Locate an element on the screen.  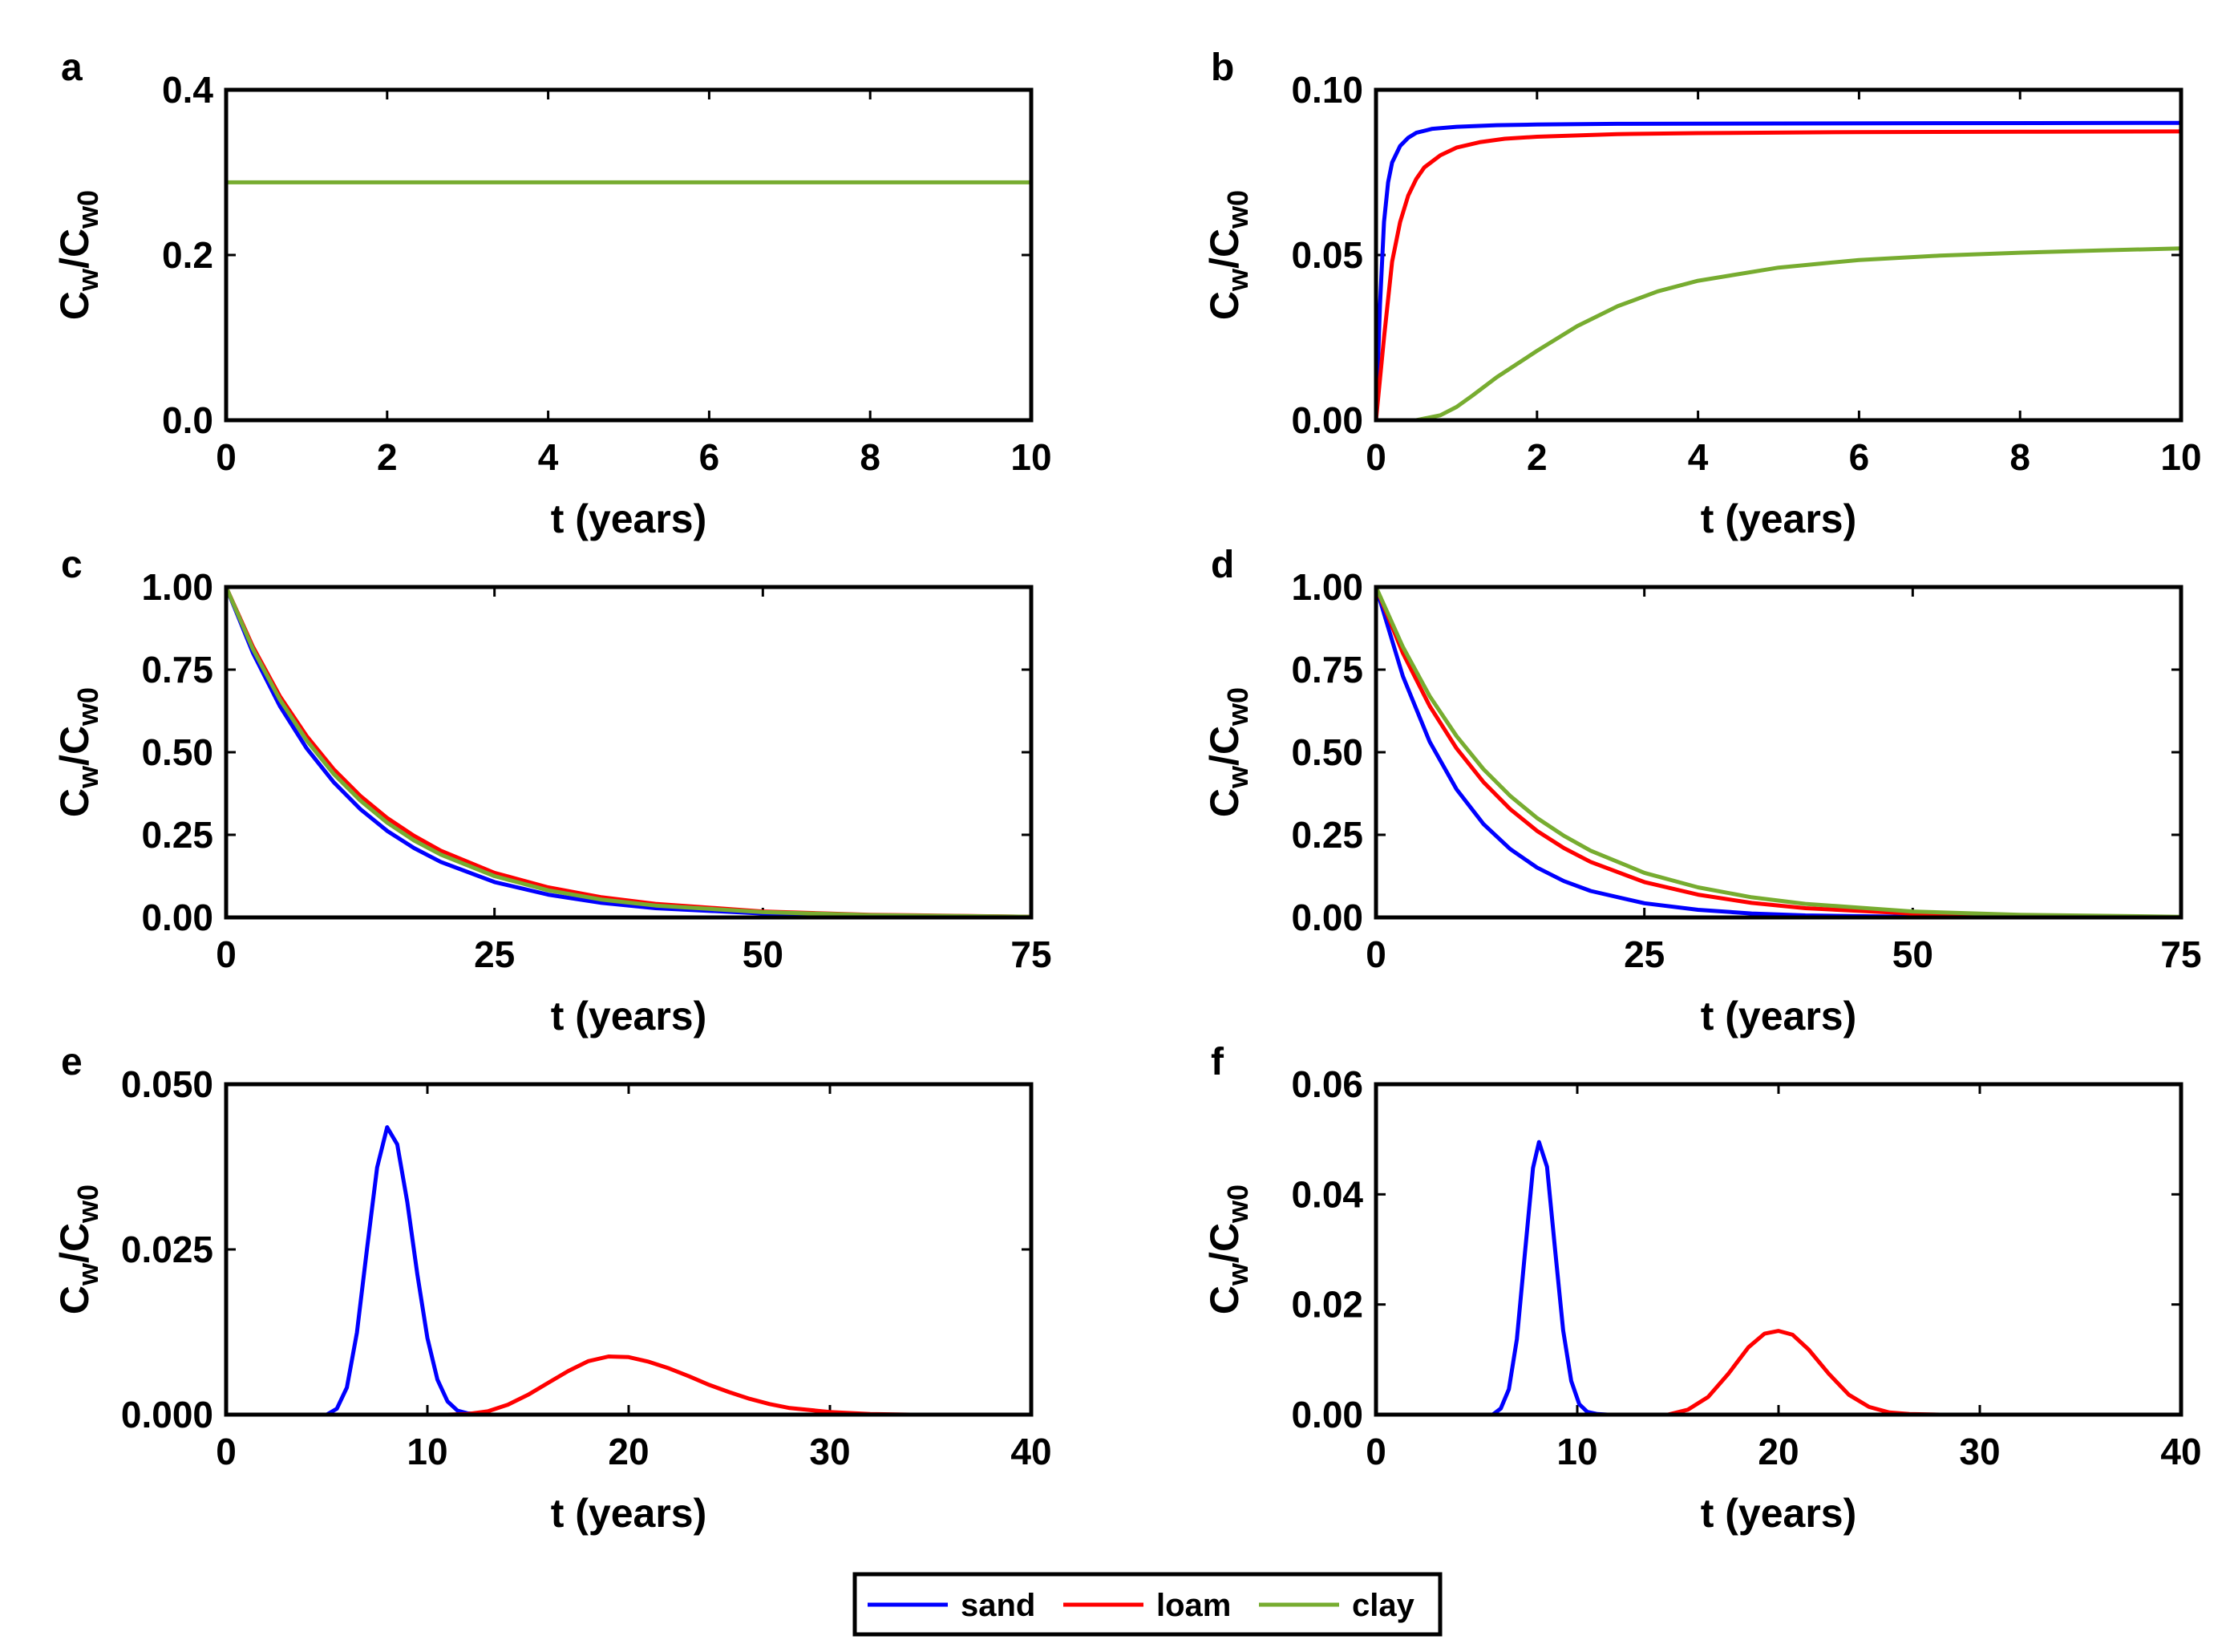
y-tick-label: 0.05 is located at coordinates (1327, 255).